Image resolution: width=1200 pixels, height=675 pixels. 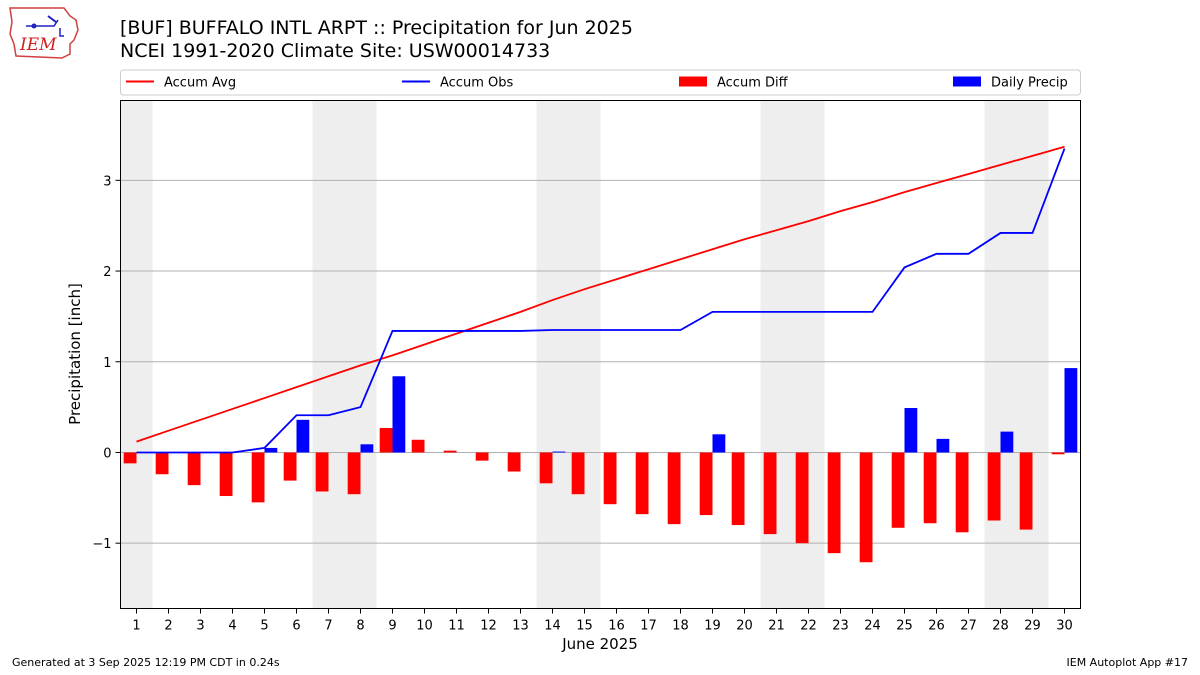 What do you see at coordinates (107, 272) in the screenshot?
I see `y-tick-label: 2` at bounding box center [107, 272].